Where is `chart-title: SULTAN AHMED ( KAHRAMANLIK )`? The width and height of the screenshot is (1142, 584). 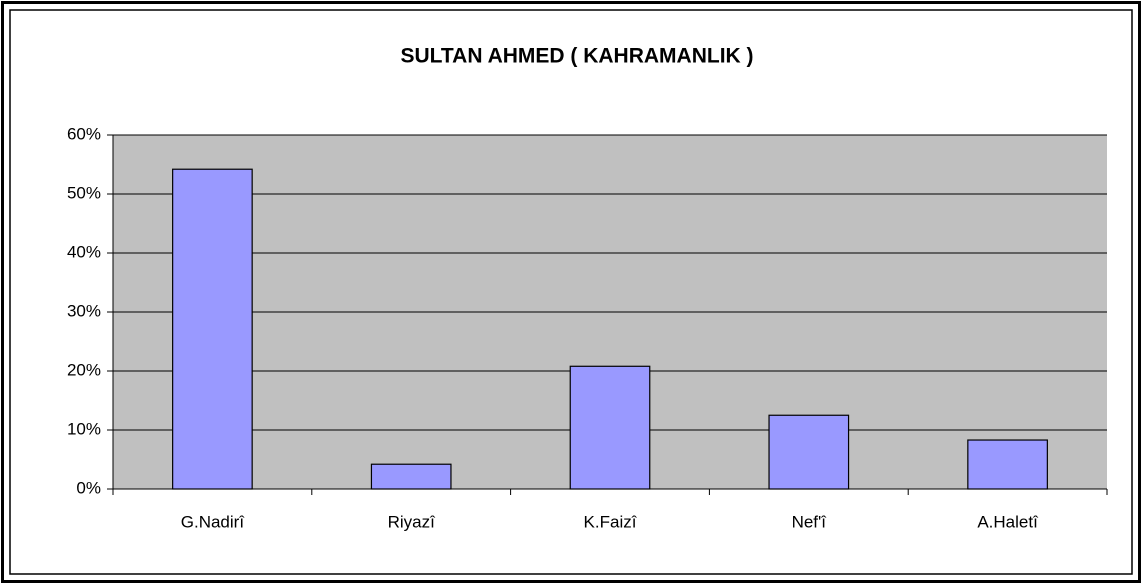
chart-title: SULTAN AHMED ( KAHRAMANLIK ) is located at coordinates (576, 56).